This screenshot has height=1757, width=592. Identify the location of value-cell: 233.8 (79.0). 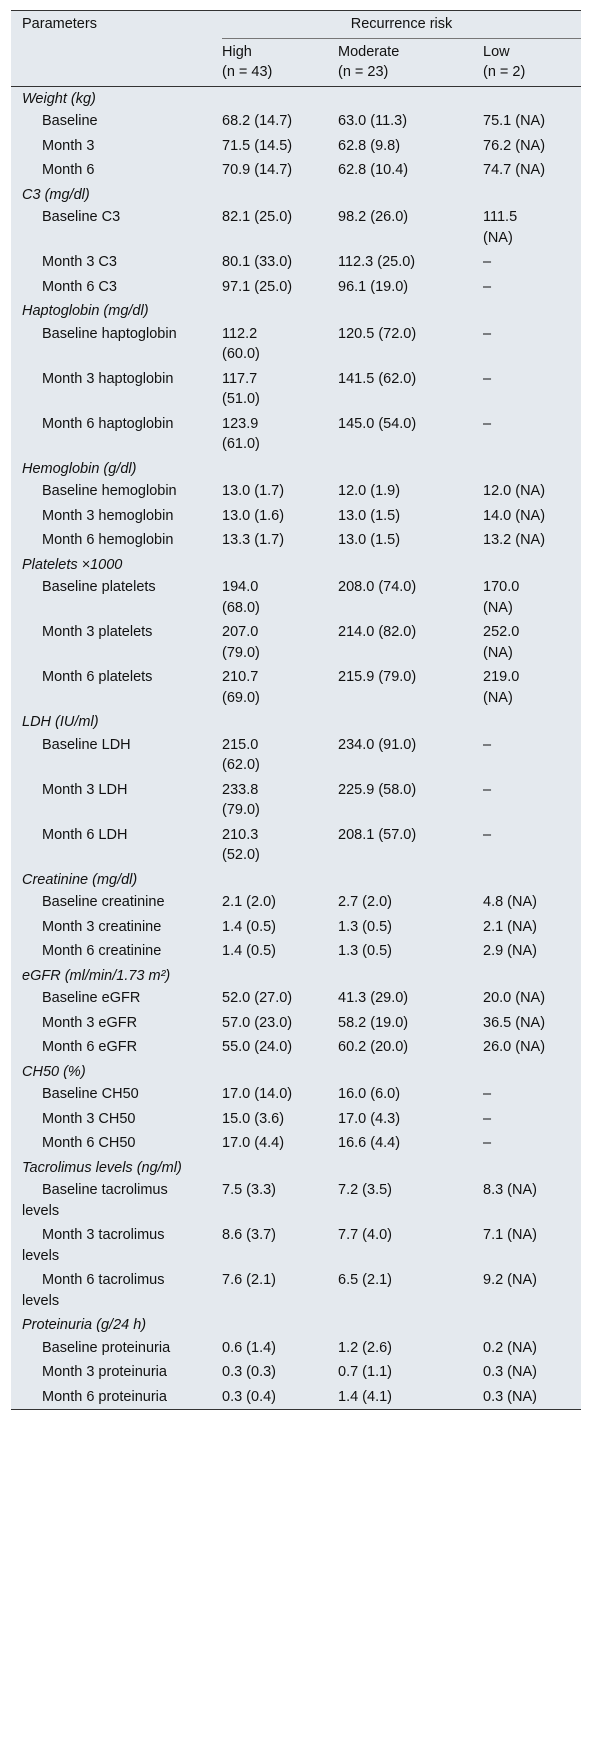
(241, 800).